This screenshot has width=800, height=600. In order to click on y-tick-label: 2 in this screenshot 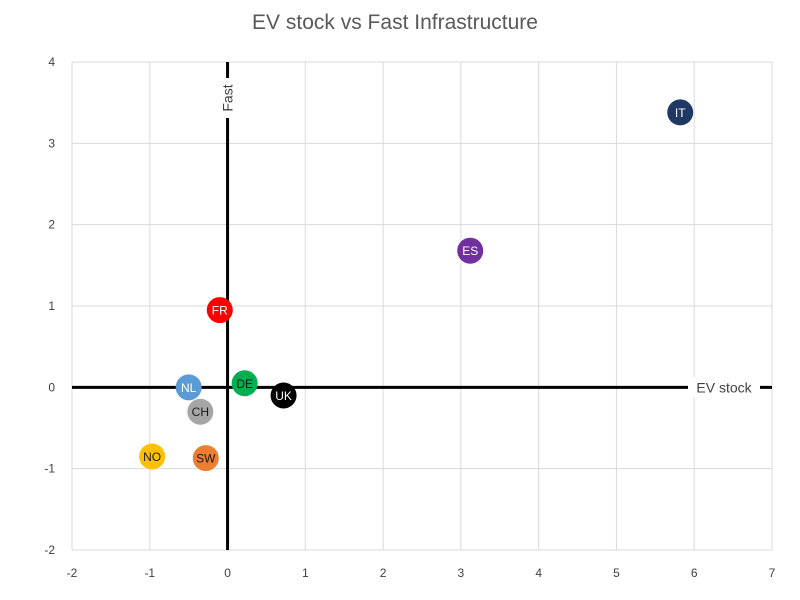, I will do `click(51, 225)`.